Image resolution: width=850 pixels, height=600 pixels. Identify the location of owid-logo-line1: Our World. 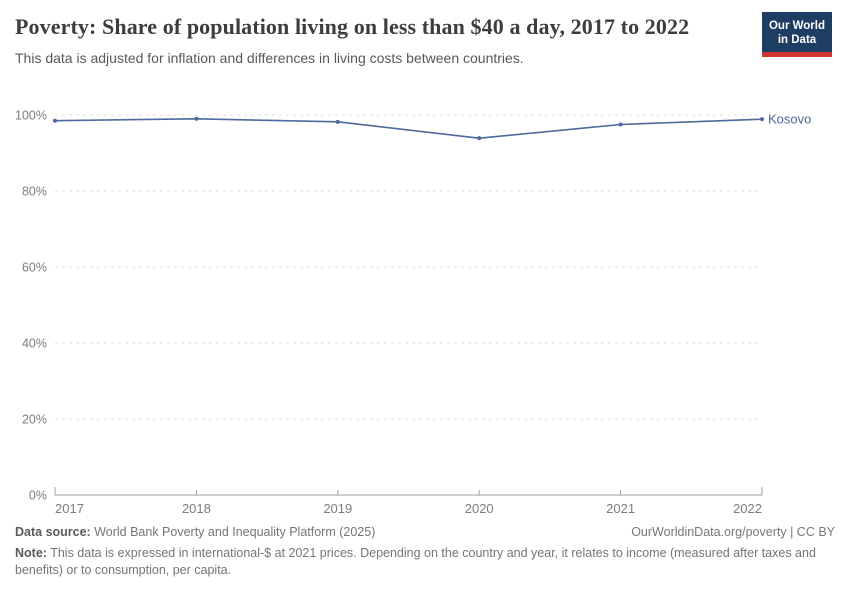
(796, 26).